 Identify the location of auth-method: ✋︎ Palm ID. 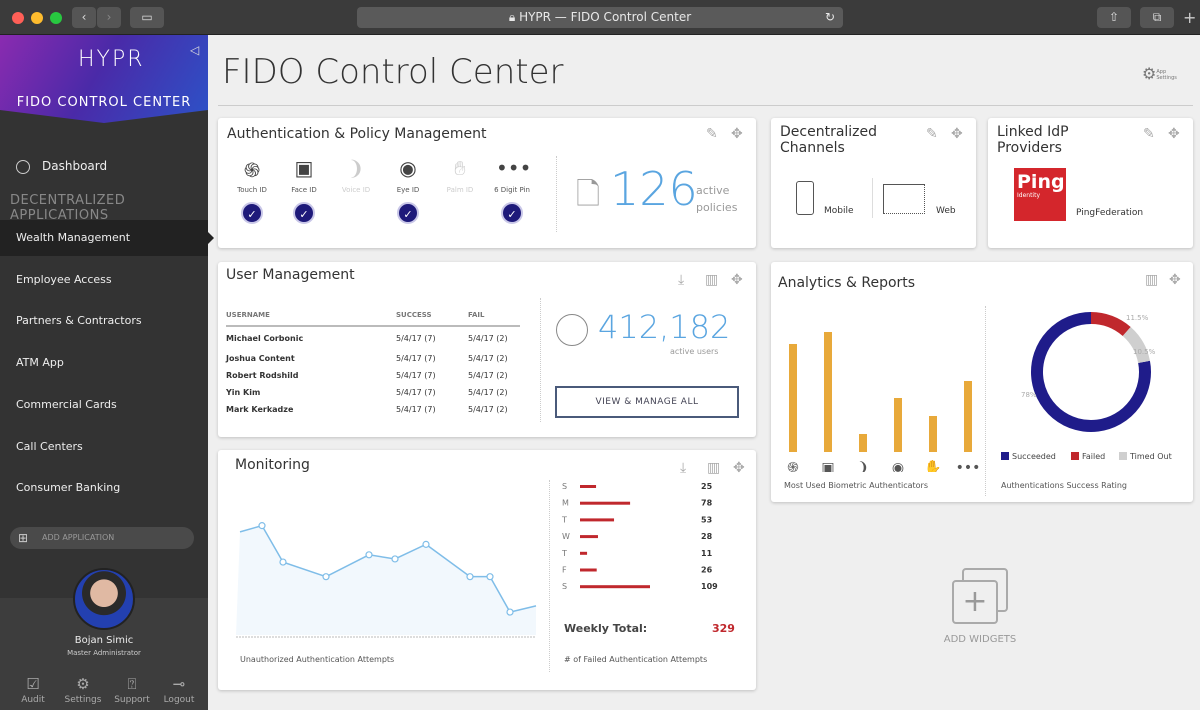
(460, 175).